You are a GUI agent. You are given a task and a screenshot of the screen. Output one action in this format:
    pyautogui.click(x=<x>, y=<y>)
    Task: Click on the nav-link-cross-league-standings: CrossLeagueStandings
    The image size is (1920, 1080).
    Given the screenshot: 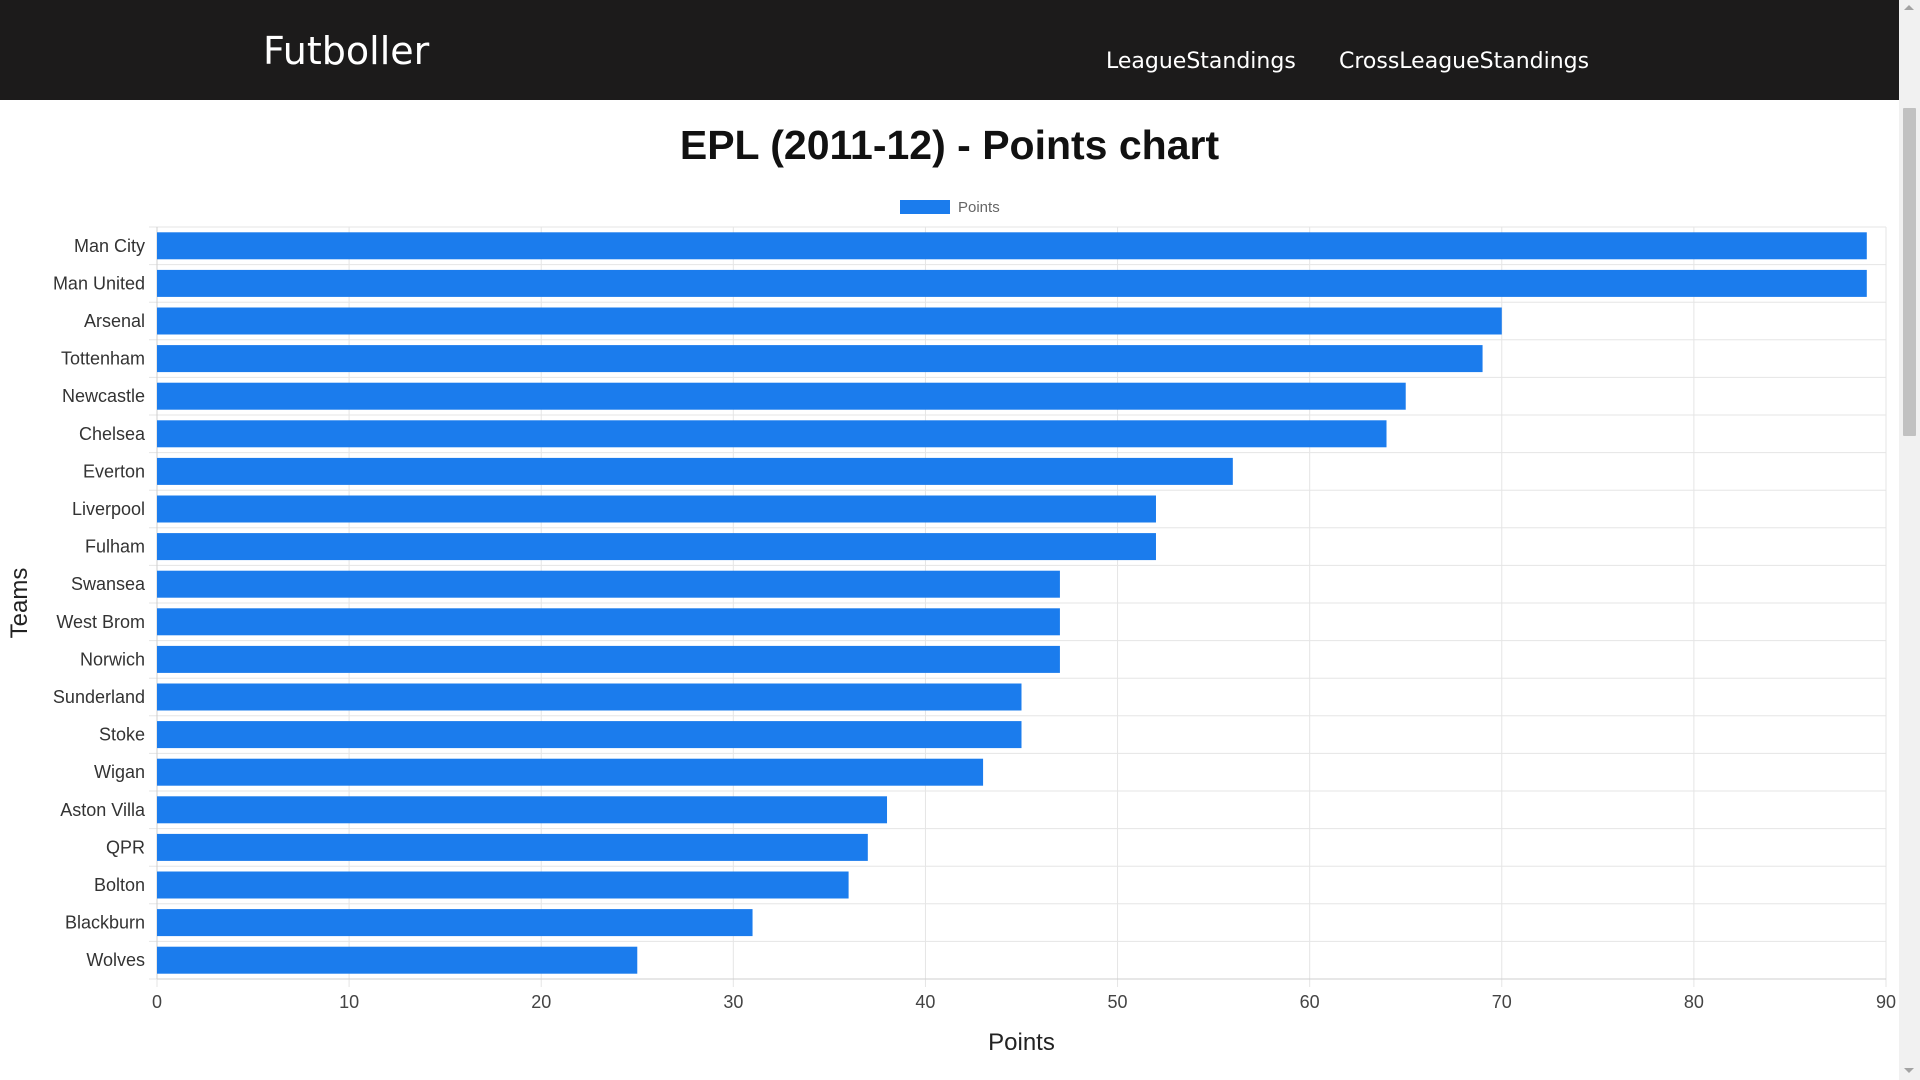 What is the action you would take?
    pyautogui.click(x=1464, y=61)
    